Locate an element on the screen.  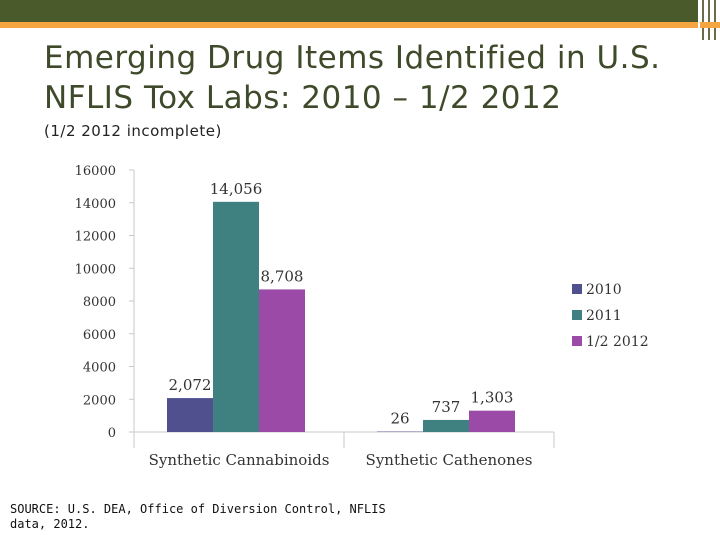
y-tick-label: 12000 is located at coordinates (95, 237).